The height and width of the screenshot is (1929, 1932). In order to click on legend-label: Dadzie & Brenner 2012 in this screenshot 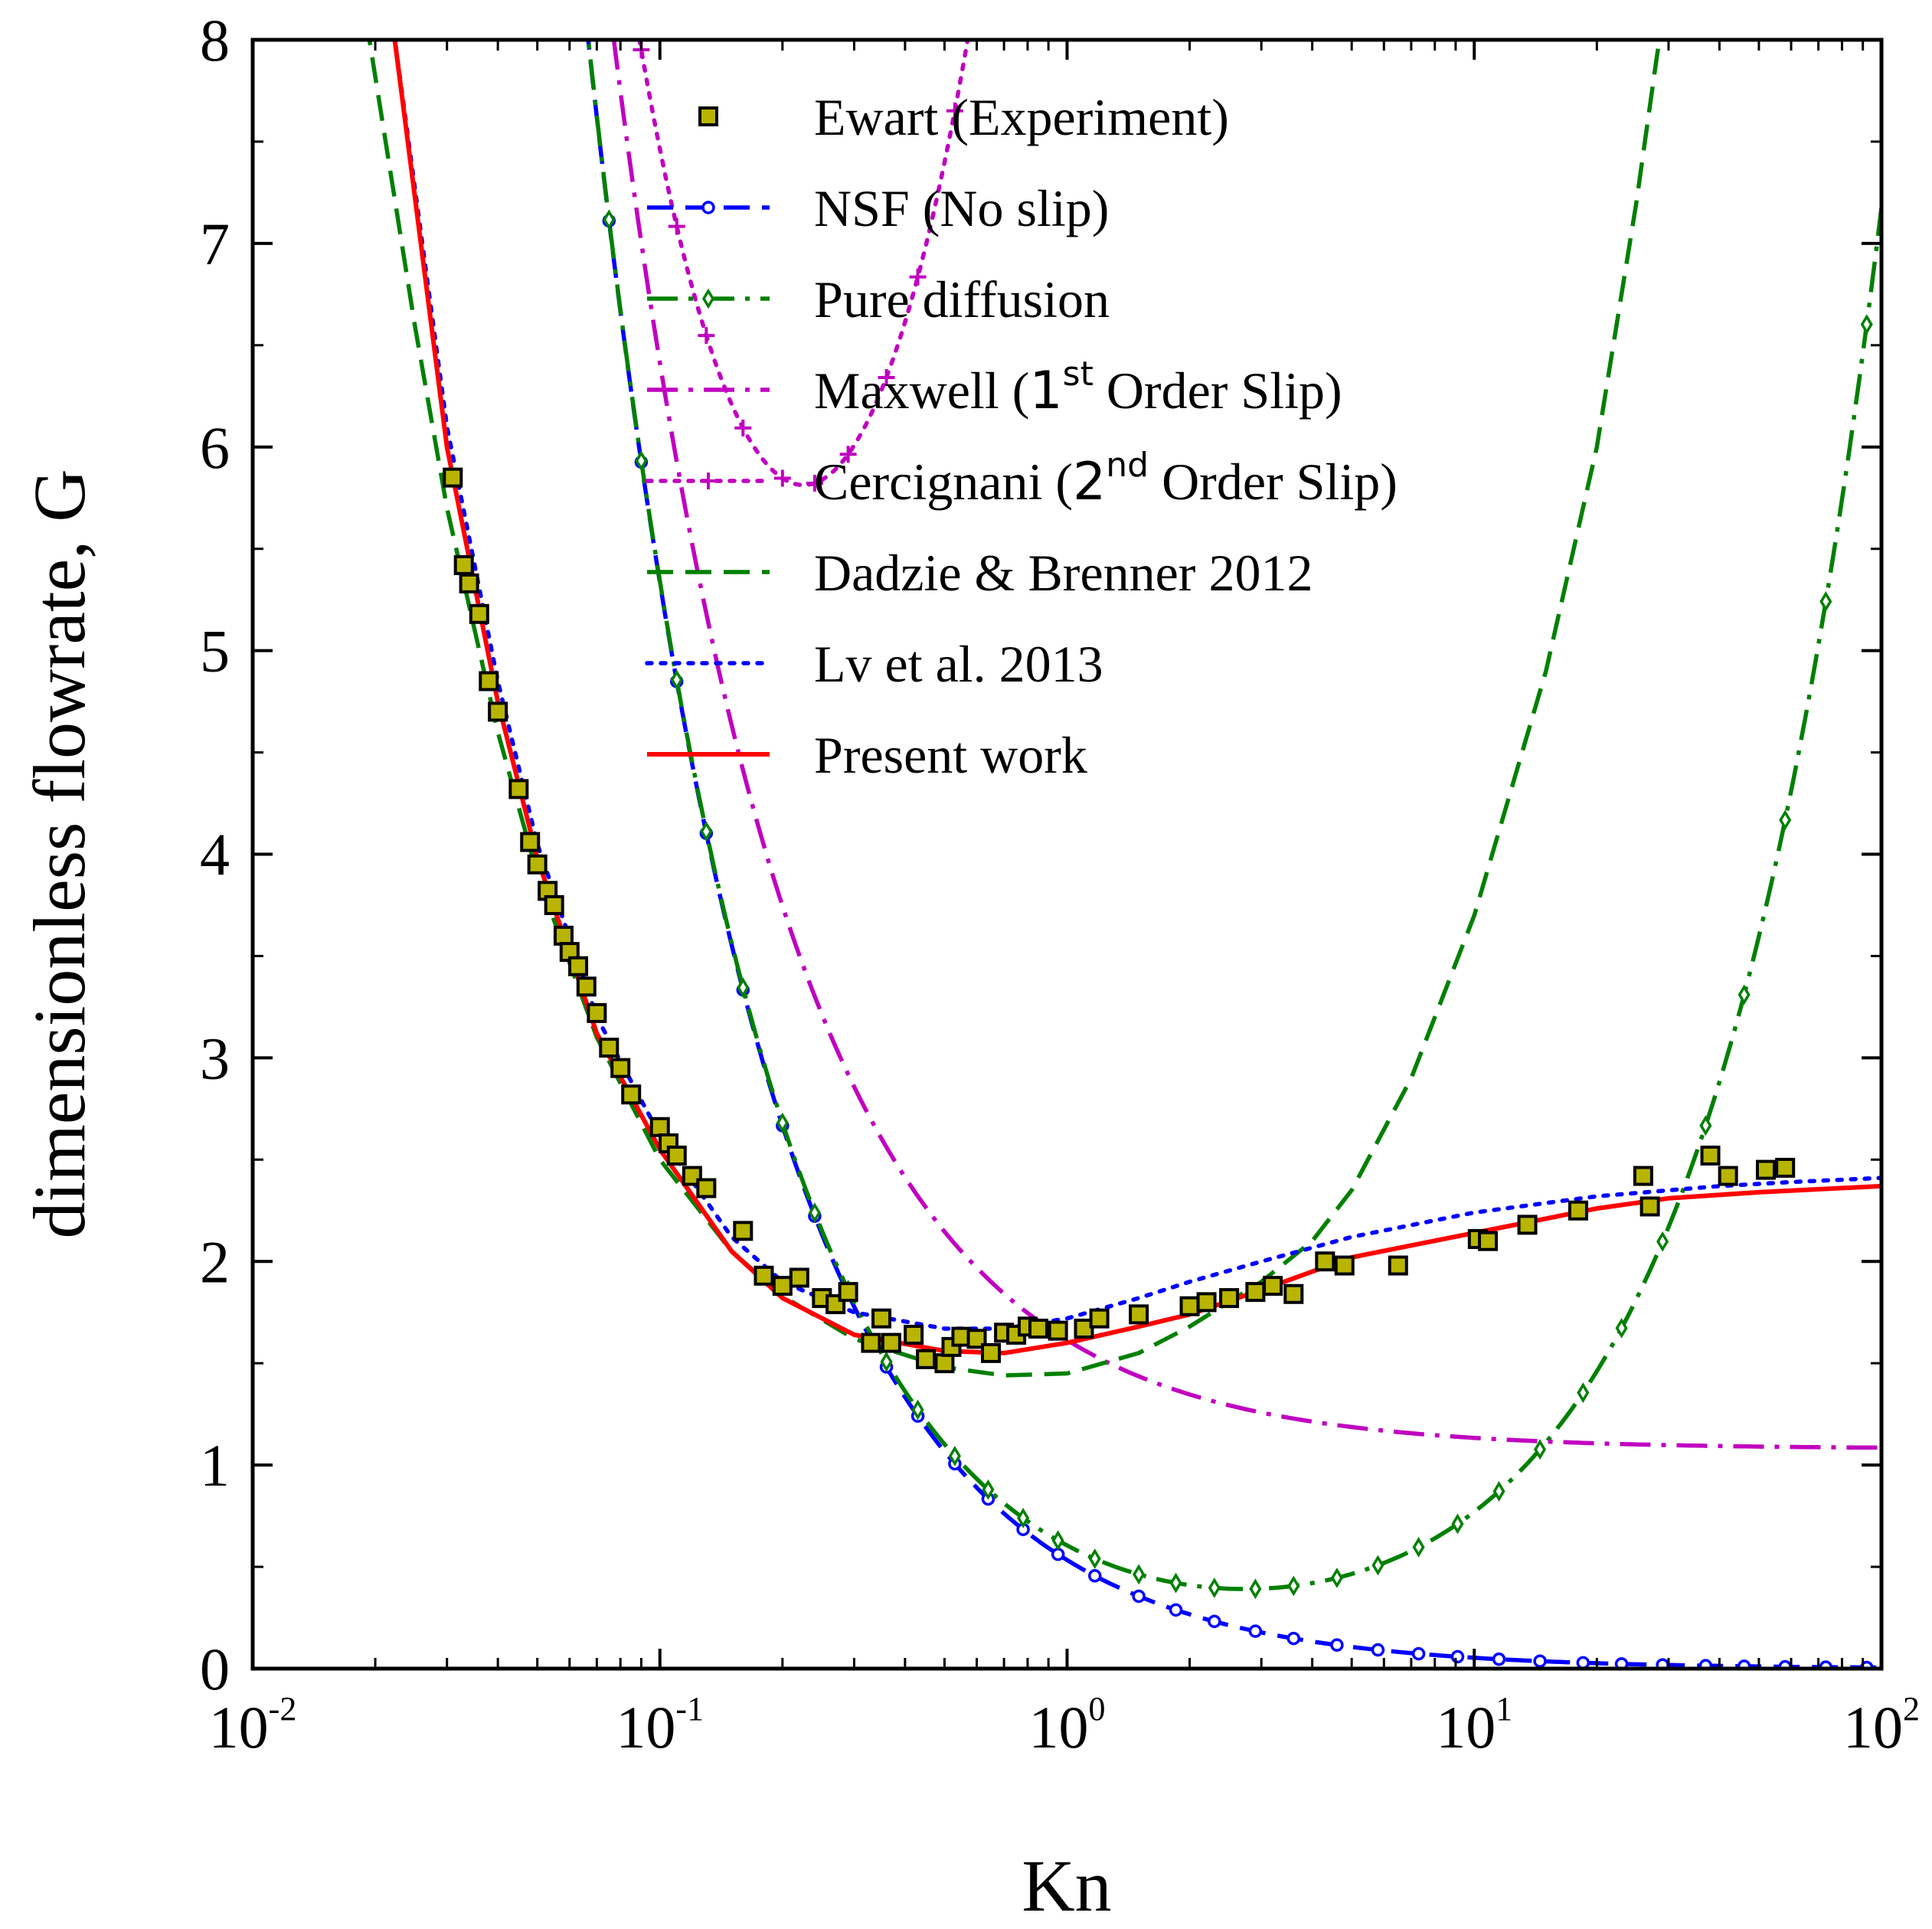, I will do `click(1063, 573)`.